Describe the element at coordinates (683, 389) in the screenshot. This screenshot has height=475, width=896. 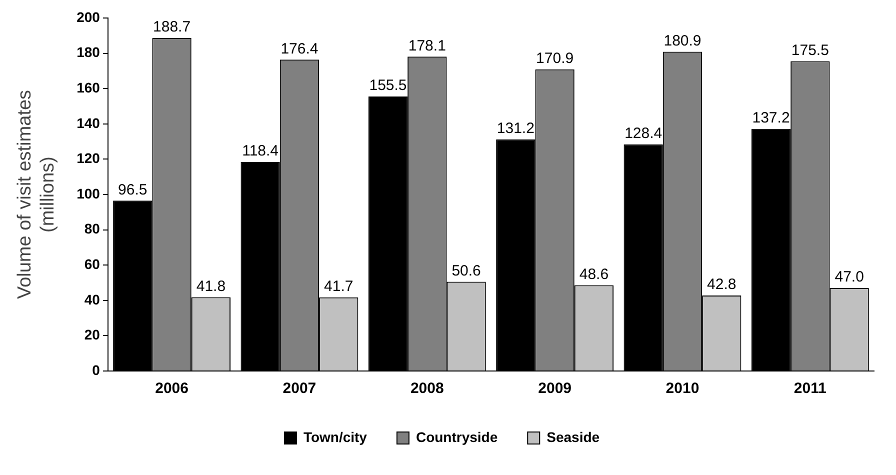
I see `x-tick-label: 2010` at that location.